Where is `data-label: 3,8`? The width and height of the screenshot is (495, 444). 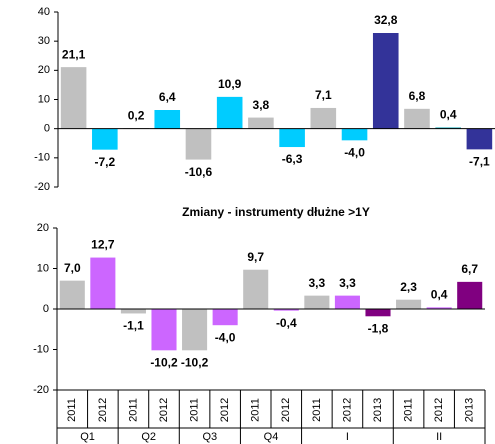 data-label: 3,8 is located at coordinates (261, 105).